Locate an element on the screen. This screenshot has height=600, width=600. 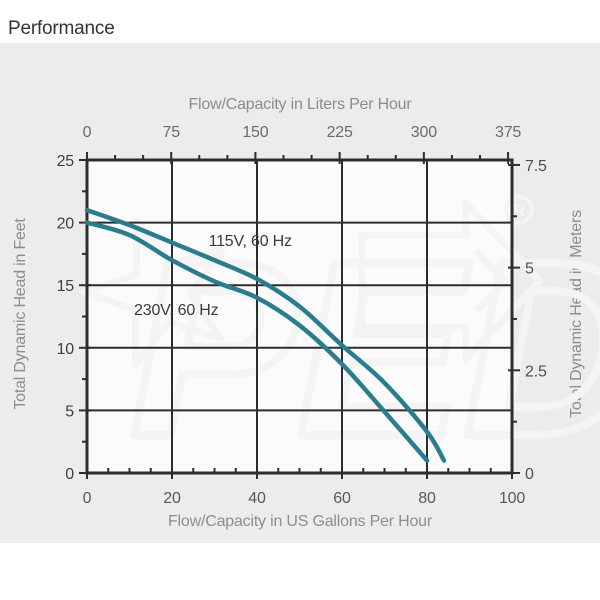
tick-label: 2.5 is located at coordinates (536, 371).